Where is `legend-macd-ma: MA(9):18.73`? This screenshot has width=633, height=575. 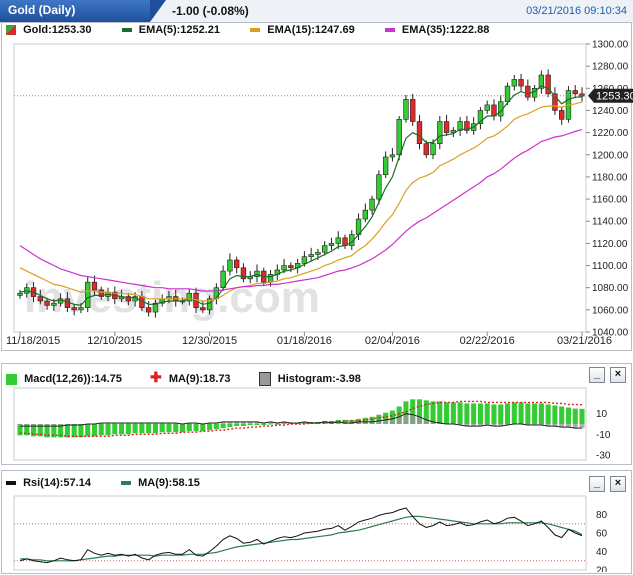
legend-macd-ma: MA(9):18.73 is located at coordinates (199, 379).